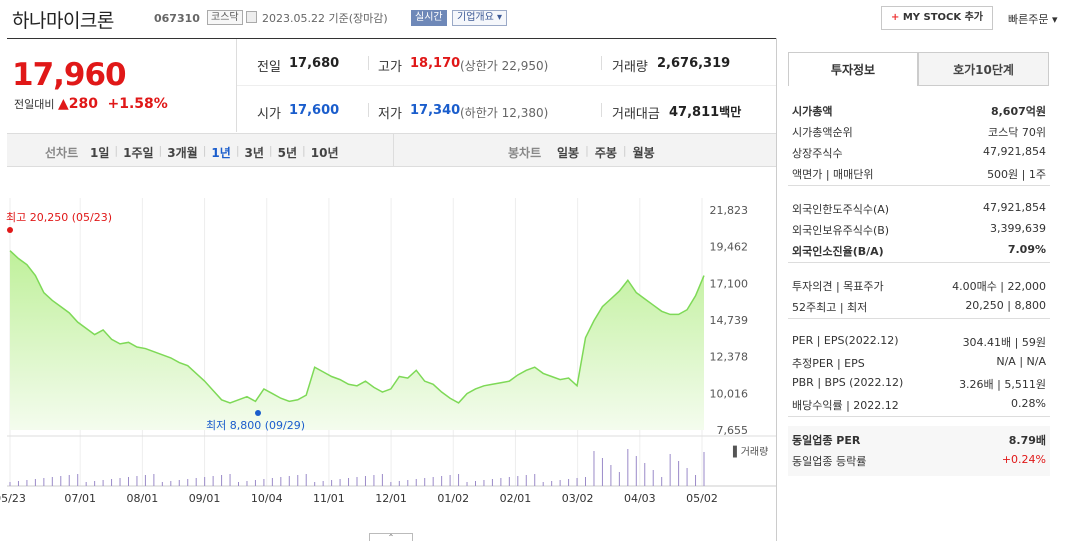 This screenshot has height=542, width=1069. Describe the element at coordinates (205, 498) in the screenshot. I see `x-tick-label: 09/01` at that location.